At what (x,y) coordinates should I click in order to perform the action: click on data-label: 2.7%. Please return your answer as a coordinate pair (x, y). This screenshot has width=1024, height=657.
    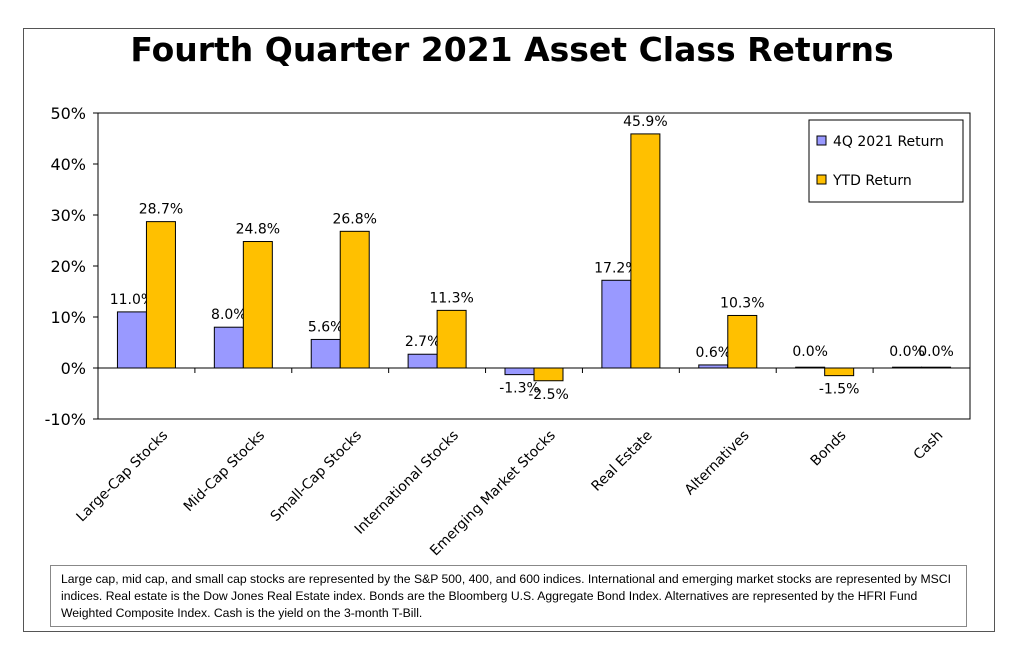
    Looking at the image, I should click on (423, 342).